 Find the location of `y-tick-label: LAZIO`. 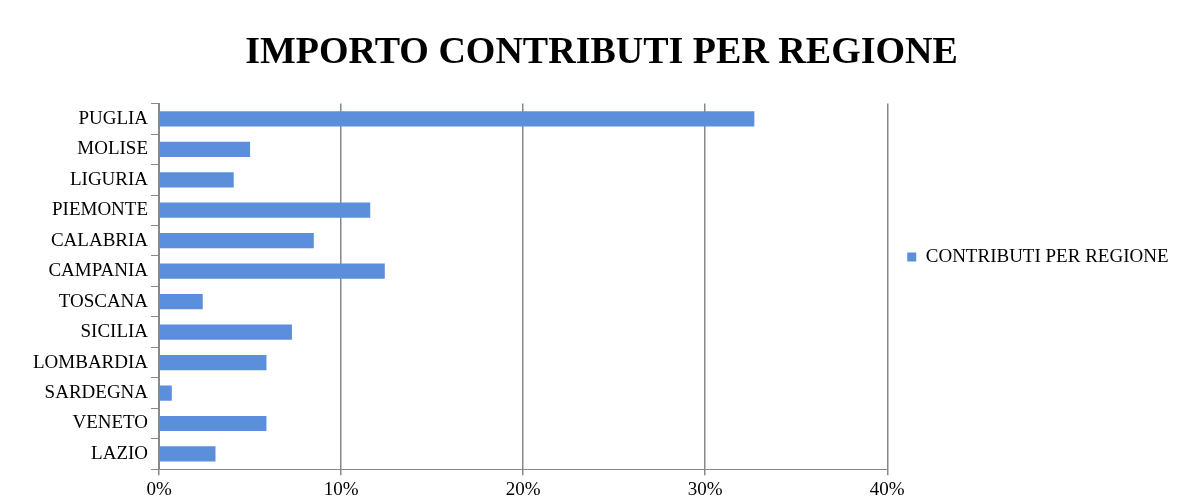

y-tick-label: LAZIO is located at coordinates (120, 452).